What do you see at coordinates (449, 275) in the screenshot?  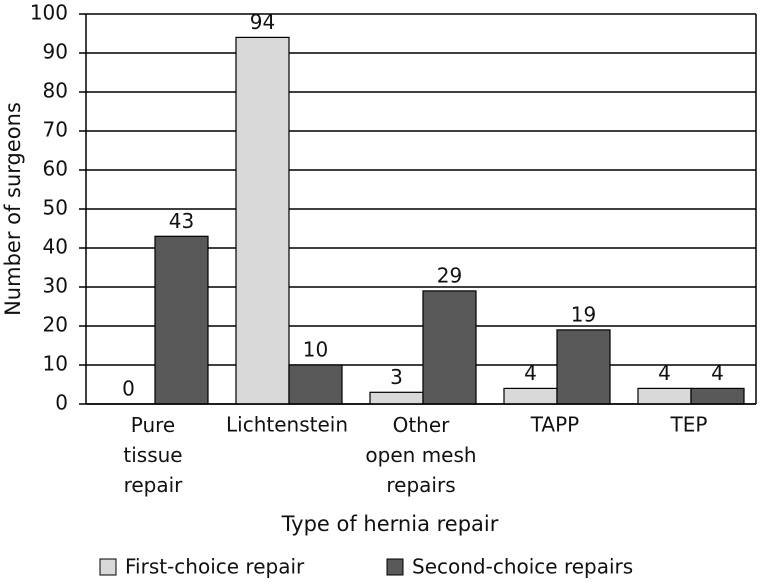 I see `value-label: 29` at bounding box center [449, 275].